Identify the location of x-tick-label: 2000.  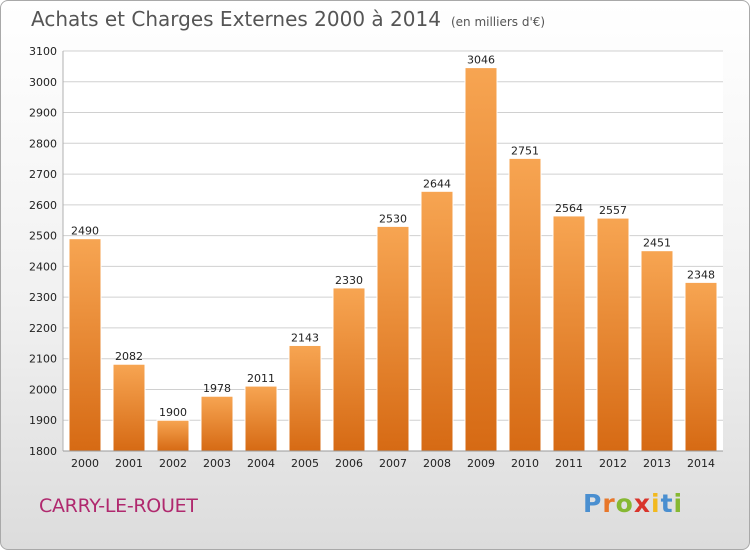
(85, 463).